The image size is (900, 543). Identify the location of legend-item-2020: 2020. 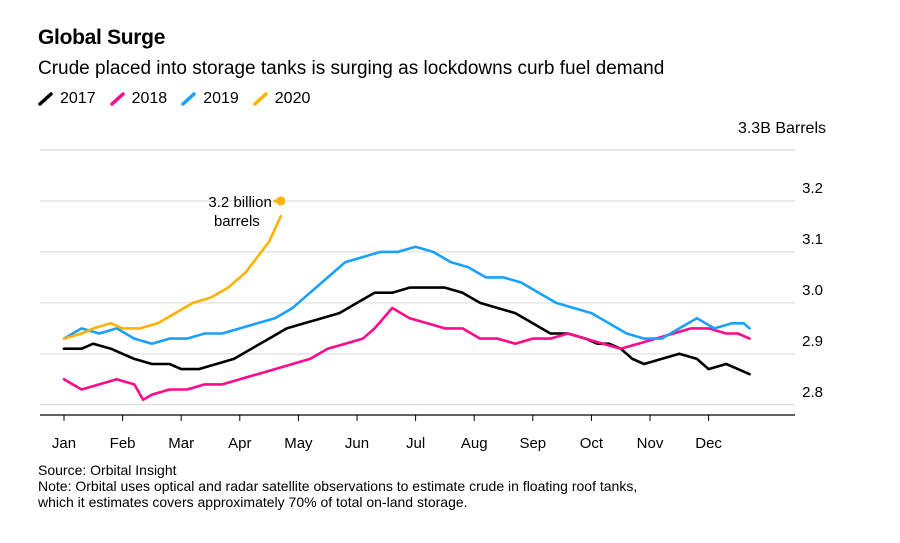
(282, 99).